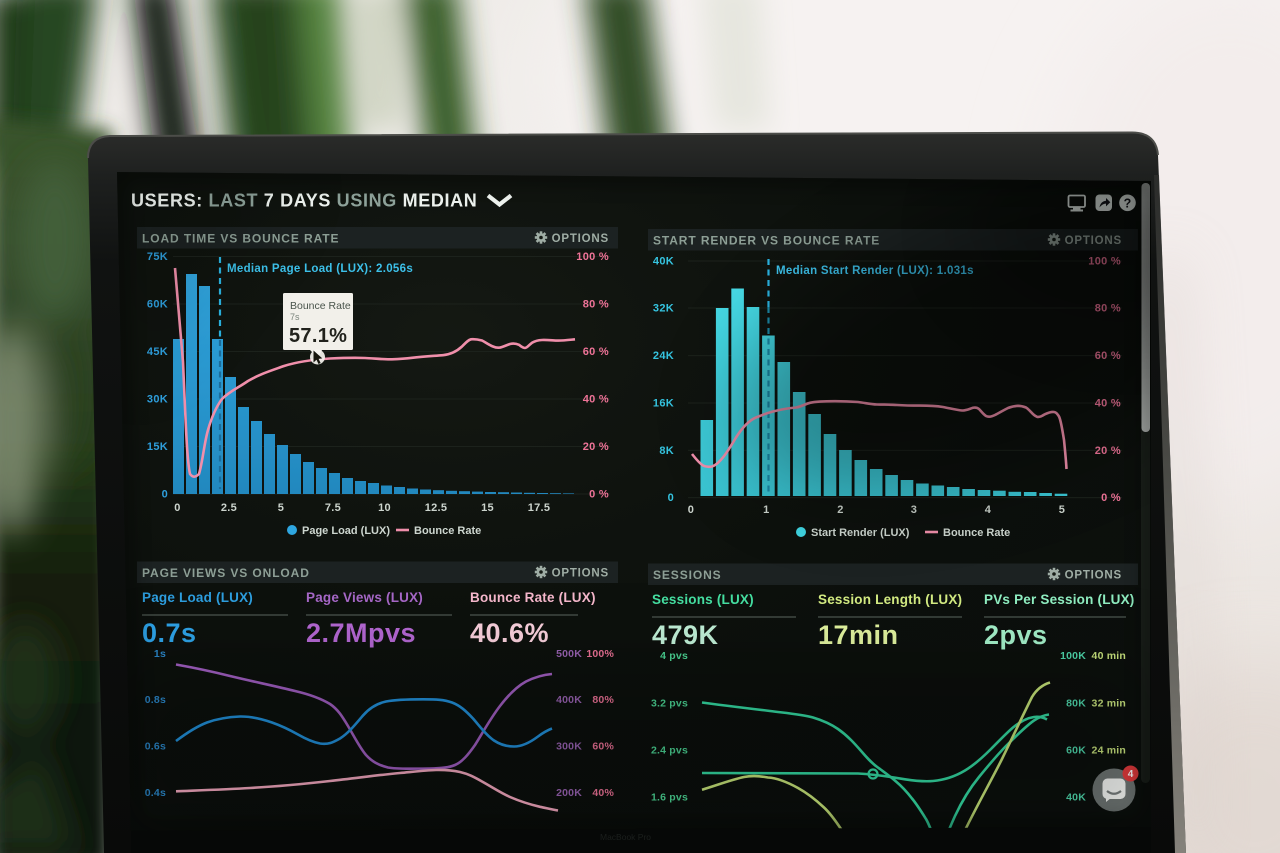 This screenshot has width=1280, height=853. I want to click on svg-text: MacBook Pro, so click(625, 837).